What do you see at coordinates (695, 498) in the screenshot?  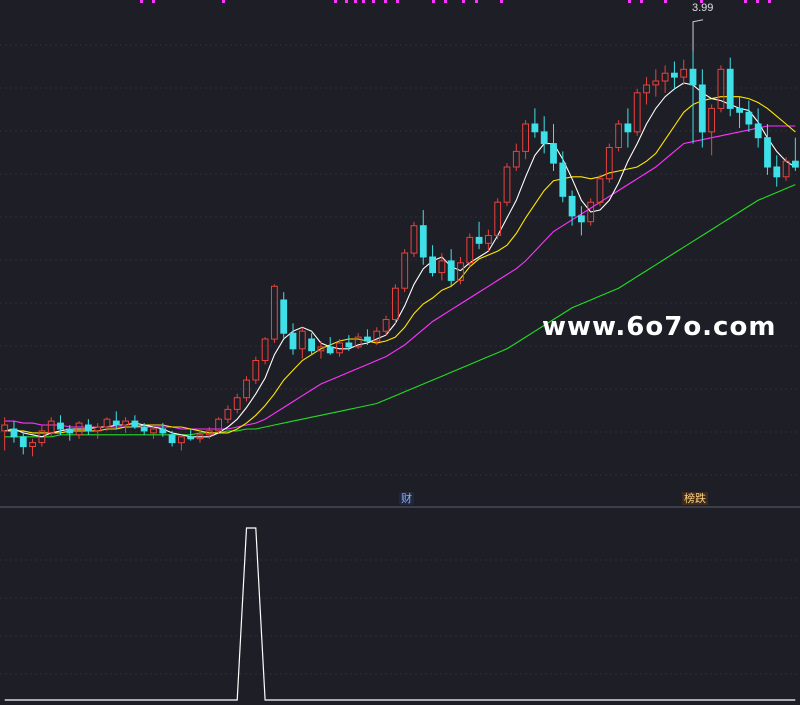 I see `event-tag-ranking-drop: 榜跌` at bounding box center [695, 498].